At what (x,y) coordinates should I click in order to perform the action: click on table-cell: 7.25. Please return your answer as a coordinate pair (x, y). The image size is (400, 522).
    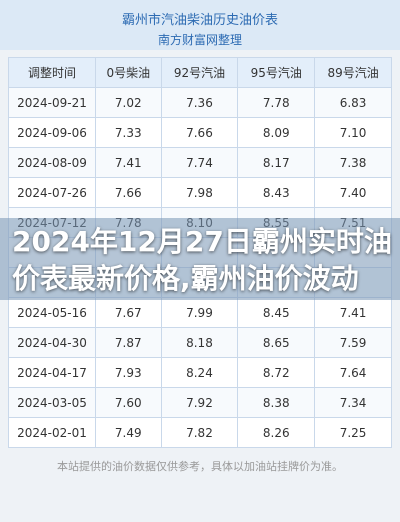
    Looking at the image, I should click on (353, 432).